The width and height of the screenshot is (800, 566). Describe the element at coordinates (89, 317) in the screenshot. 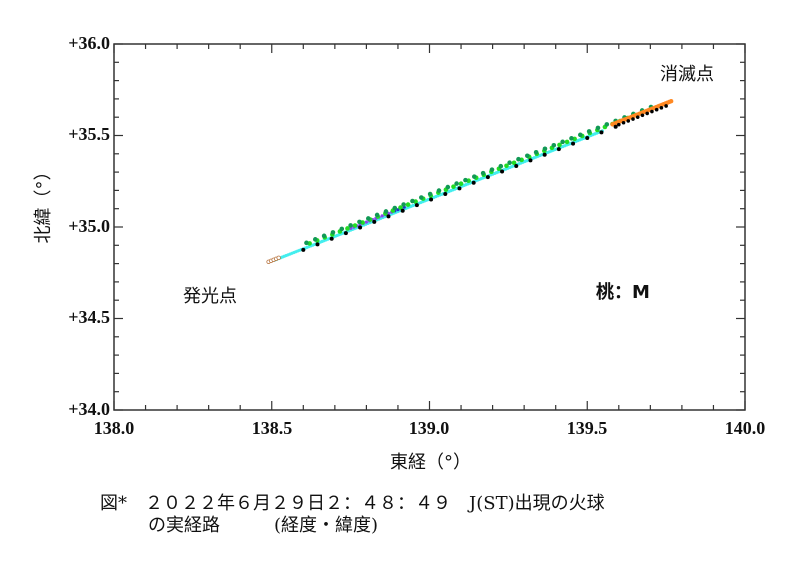

I see `y-tick-34-5: +34.5` at that location.